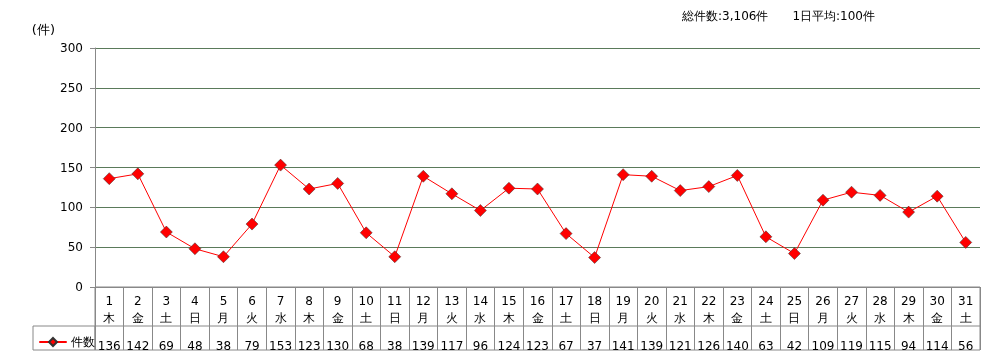  I want to click on x-tick-label: 2 金, so click(137, 309).